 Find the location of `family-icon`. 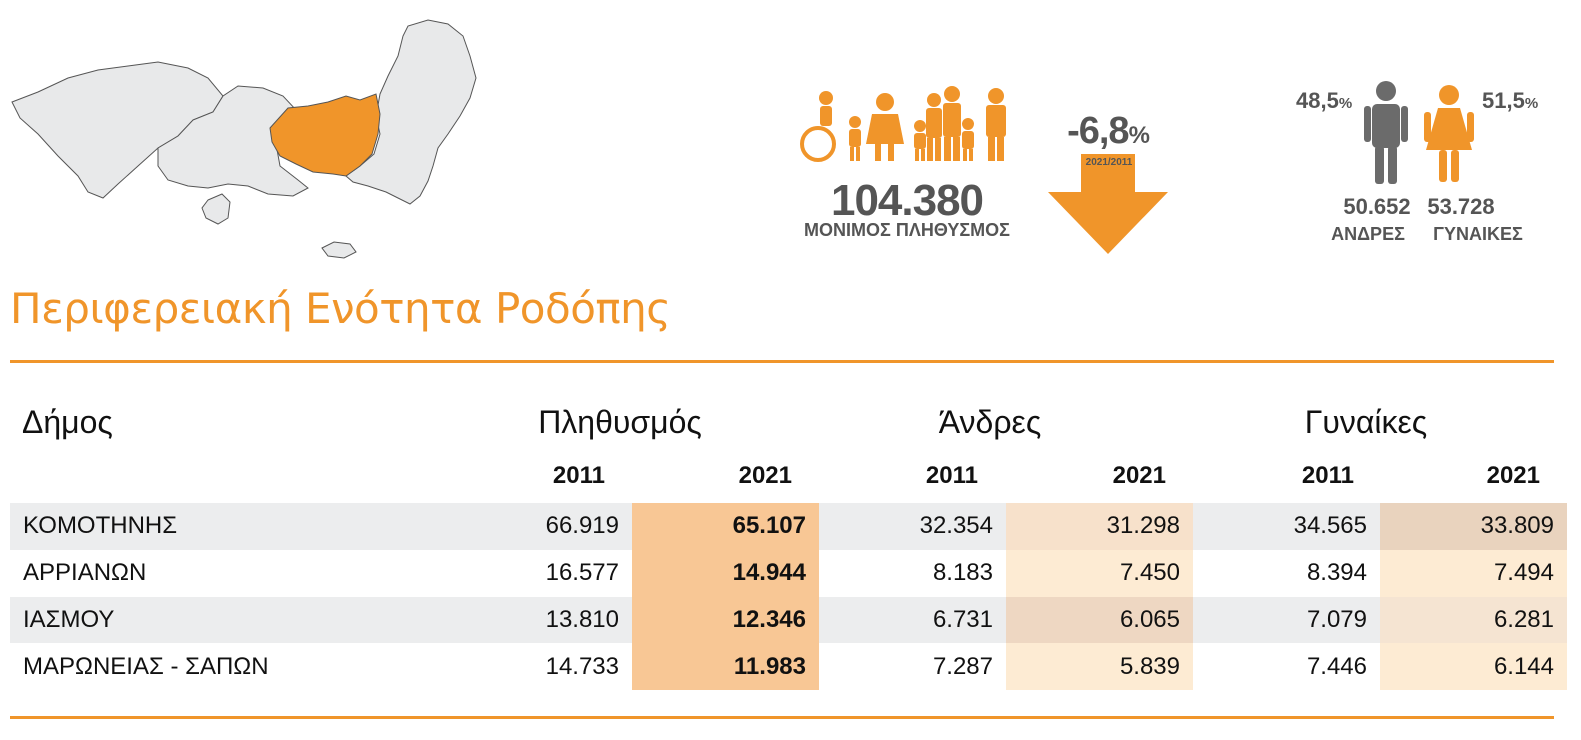

family-icon is located at coordinates (903, 124).